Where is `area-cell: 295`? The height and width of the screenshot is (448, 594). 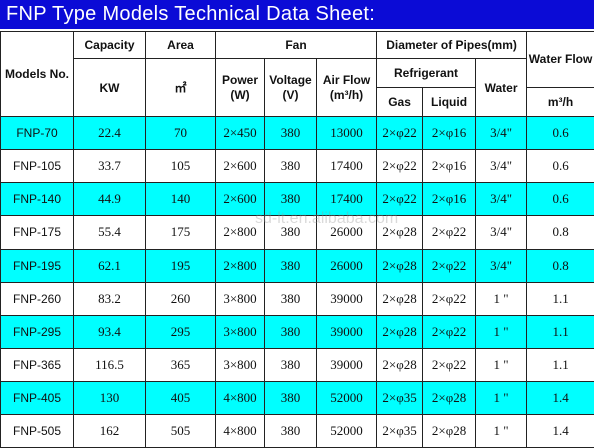
area-cell: 295 is located at coordinates (180, 331).